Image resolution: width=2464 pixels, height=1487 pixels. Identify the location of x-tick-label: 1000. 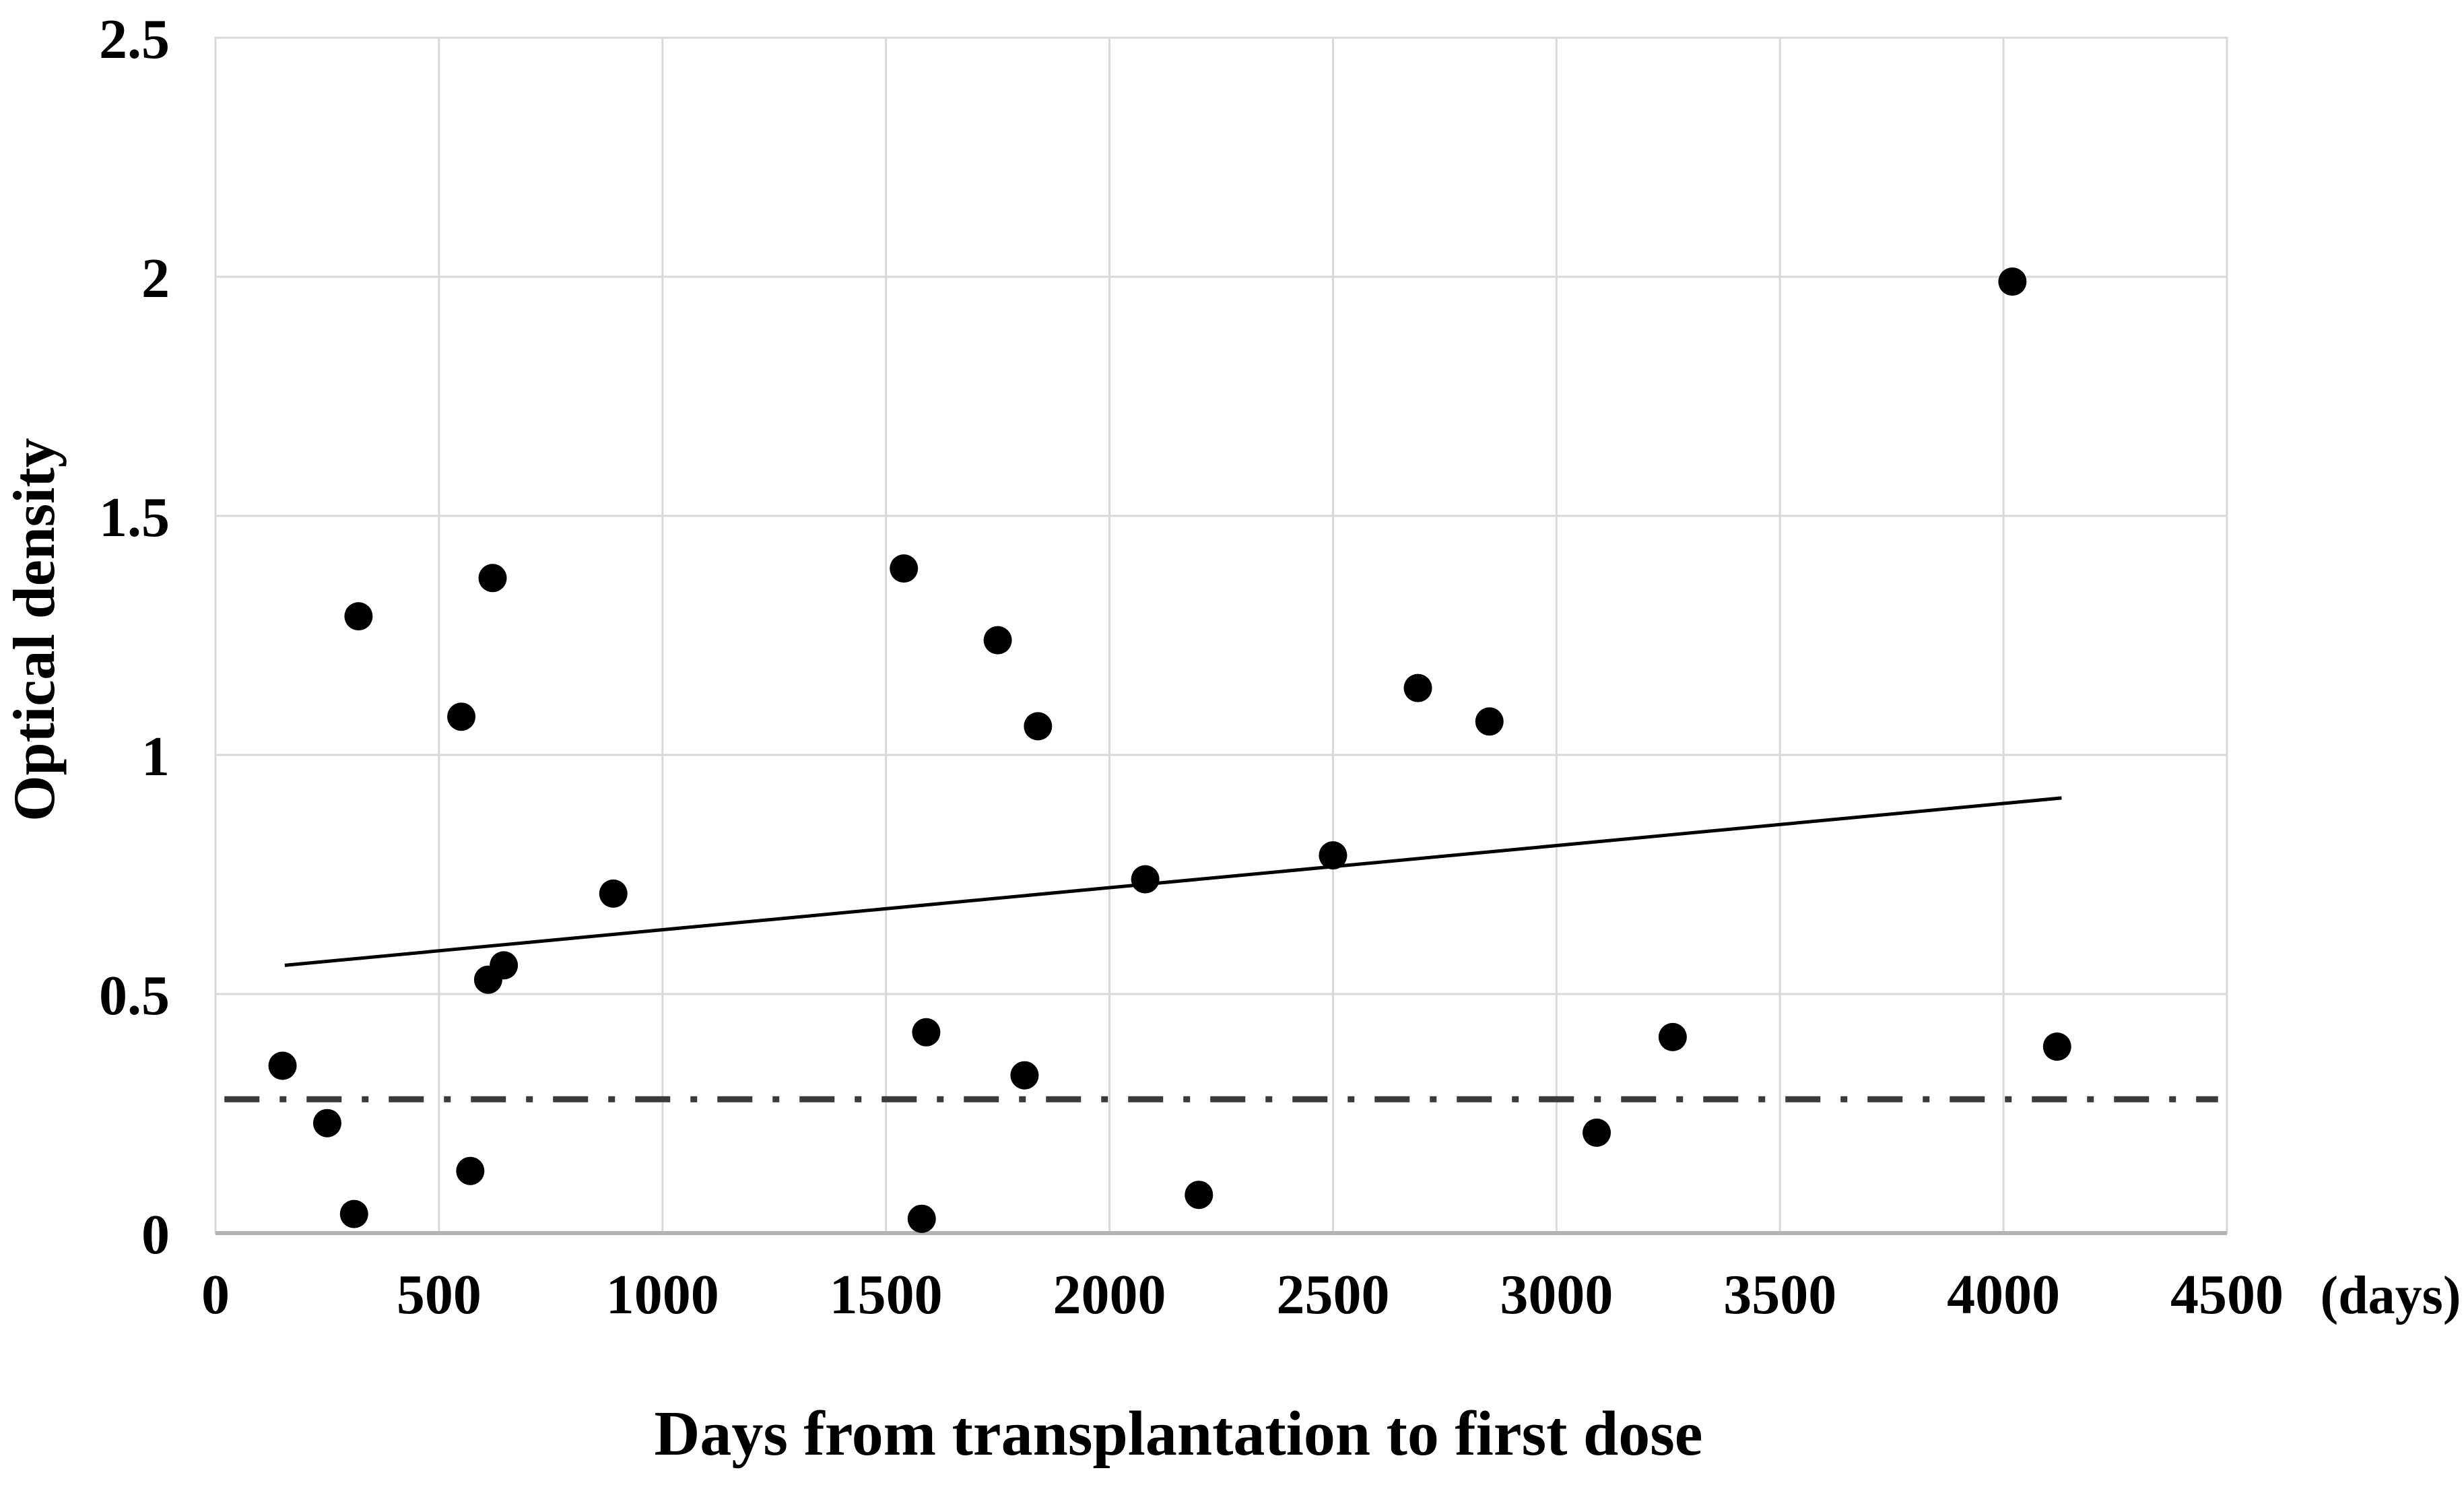
(662, 1294).